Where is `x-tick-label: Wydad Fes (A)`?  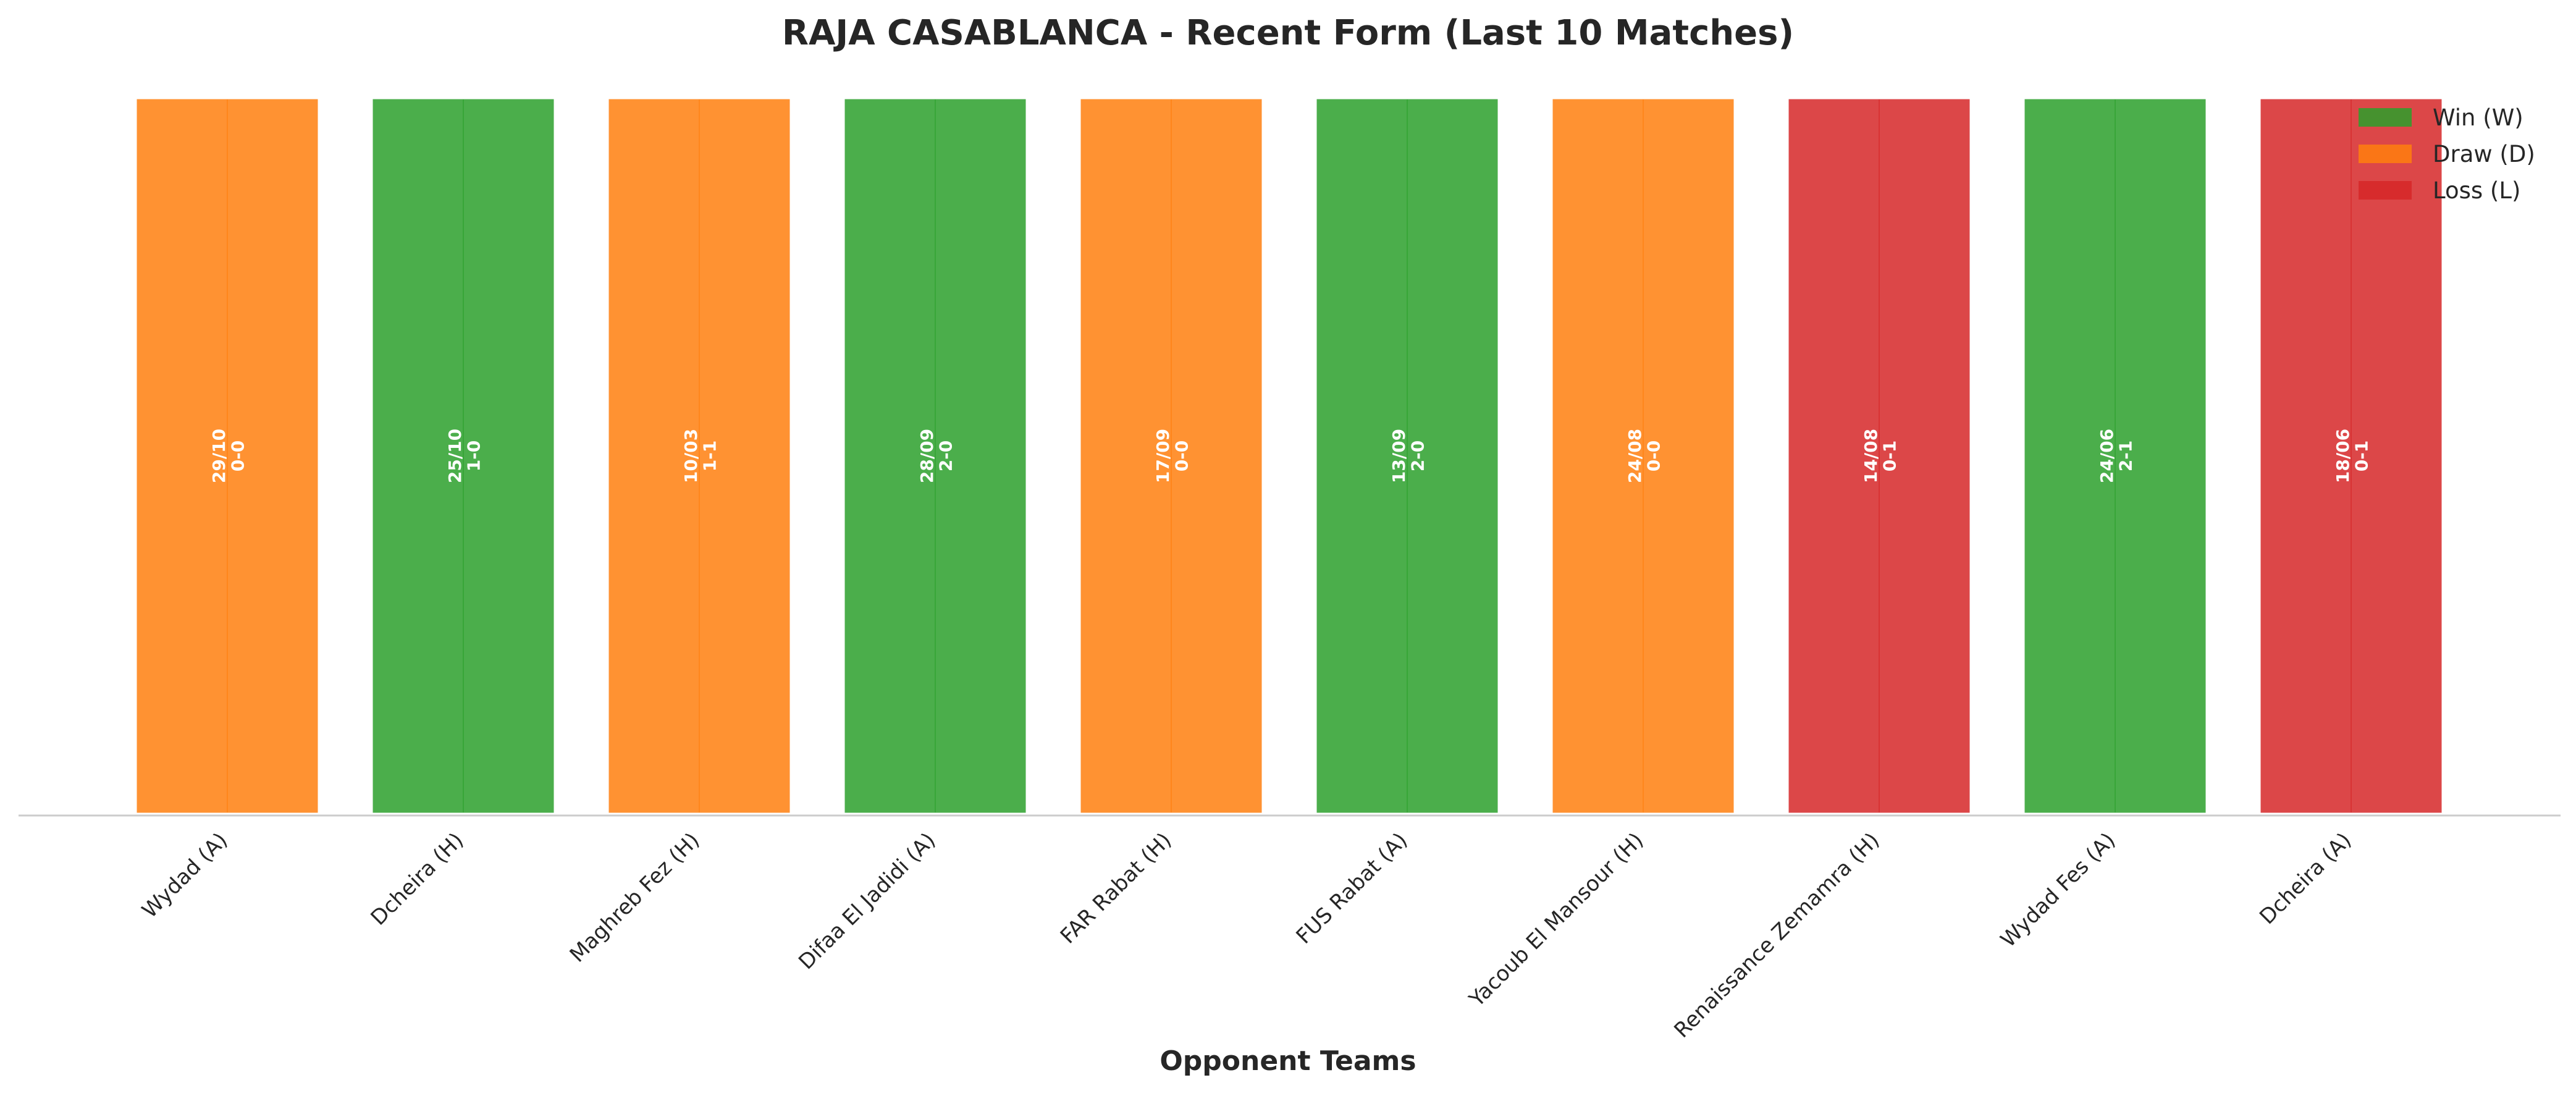 x-tick-label: Wydad Fes (A) is located at coordinates (2058, 890).